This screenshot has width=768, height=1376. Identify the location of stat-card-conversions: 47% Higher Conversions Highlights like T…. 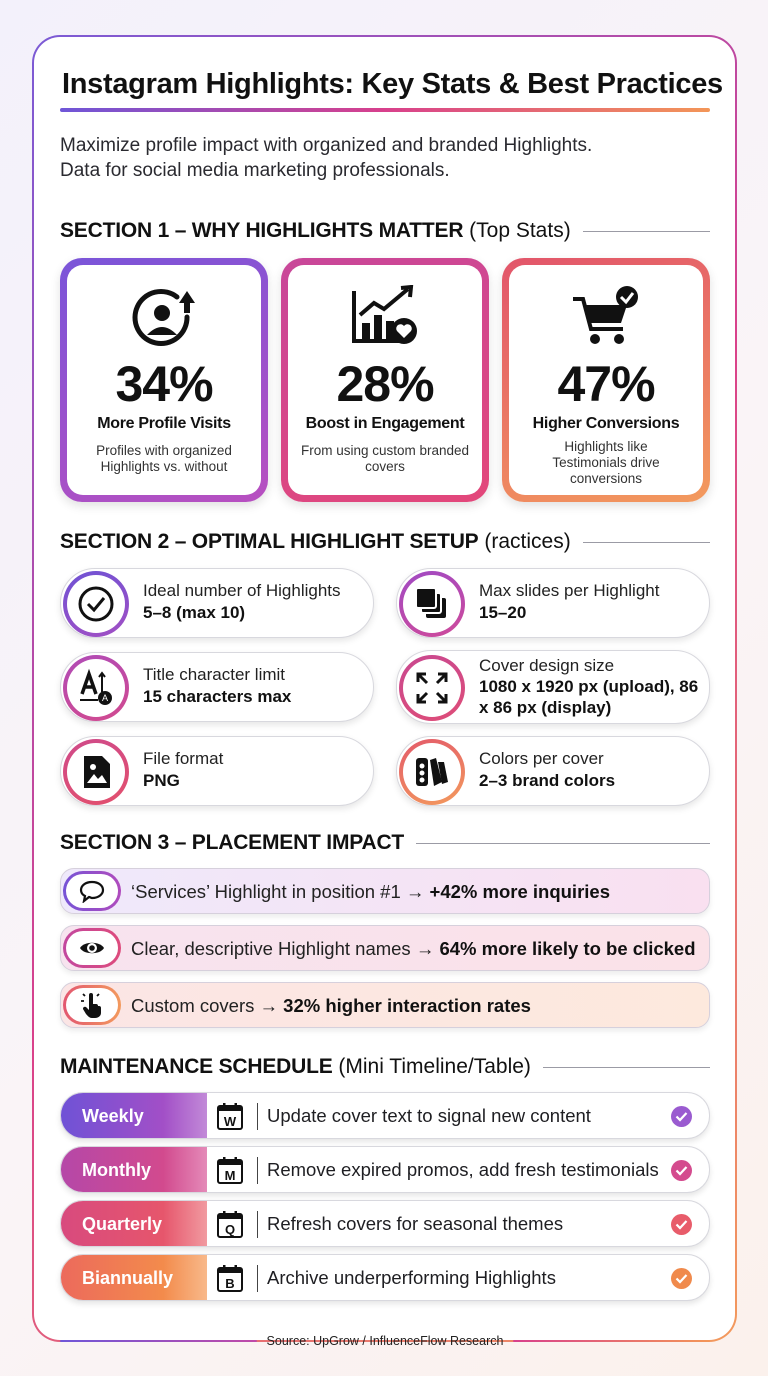
(606, 380).